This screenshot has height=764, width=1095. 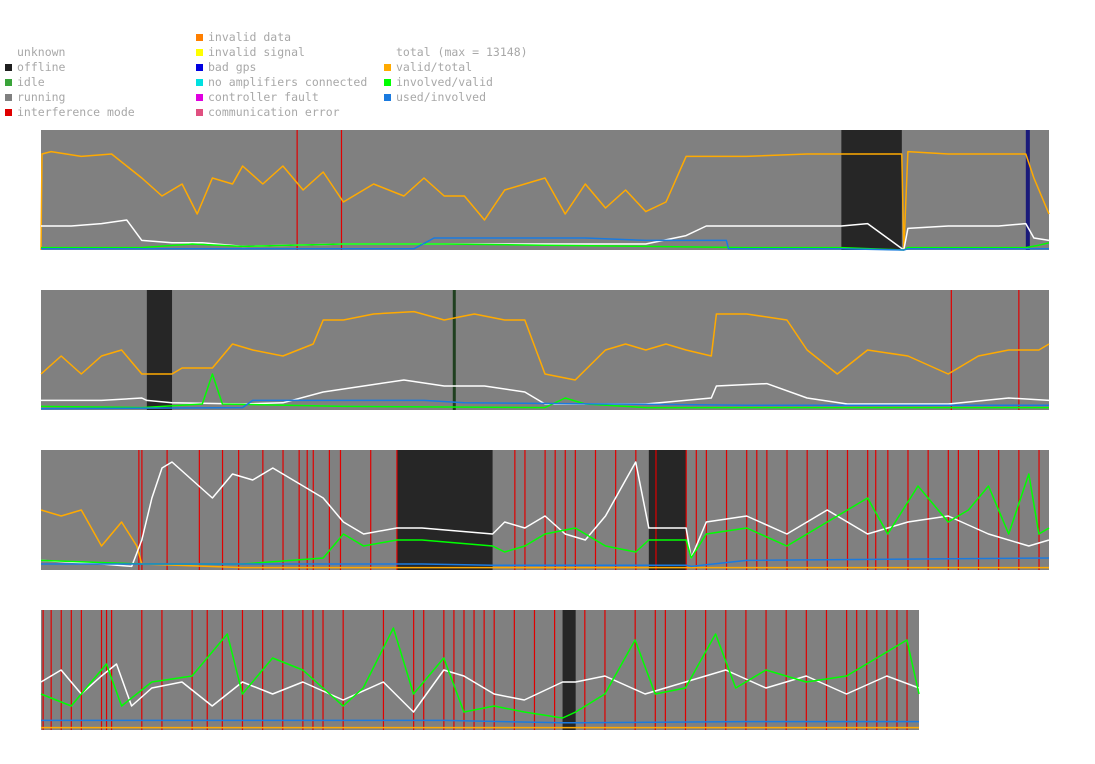 I want to click on legend-item-unknown: unknown, so click(x=76, y=52).